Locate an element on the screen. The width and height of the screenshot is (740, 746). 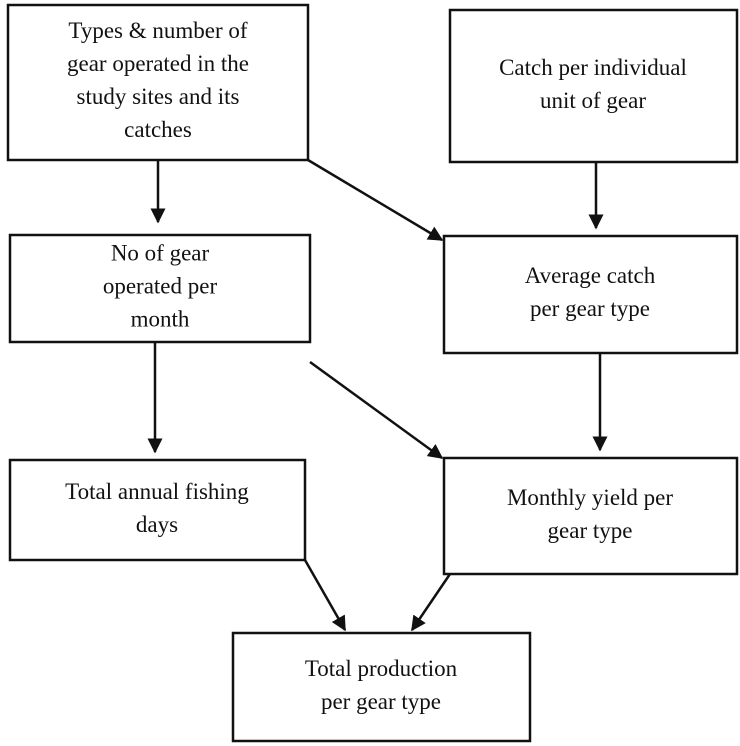
node-label: Monthly yield per is located at coordinates (590, 497).